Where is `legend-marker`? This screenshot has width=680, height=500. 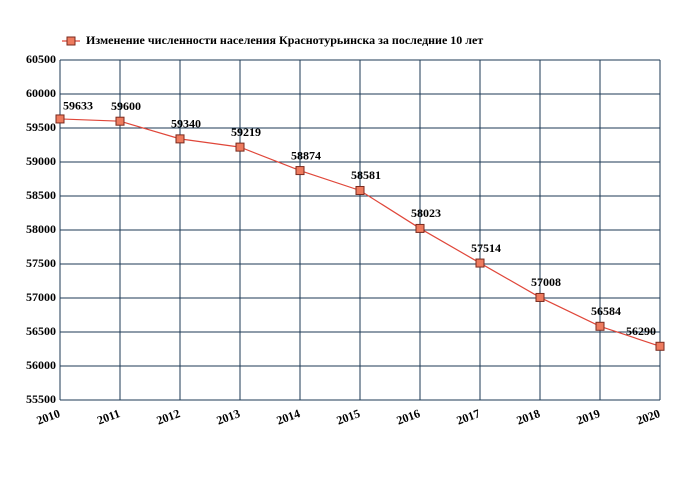 legend-marker is located at coordinates (71, 41).